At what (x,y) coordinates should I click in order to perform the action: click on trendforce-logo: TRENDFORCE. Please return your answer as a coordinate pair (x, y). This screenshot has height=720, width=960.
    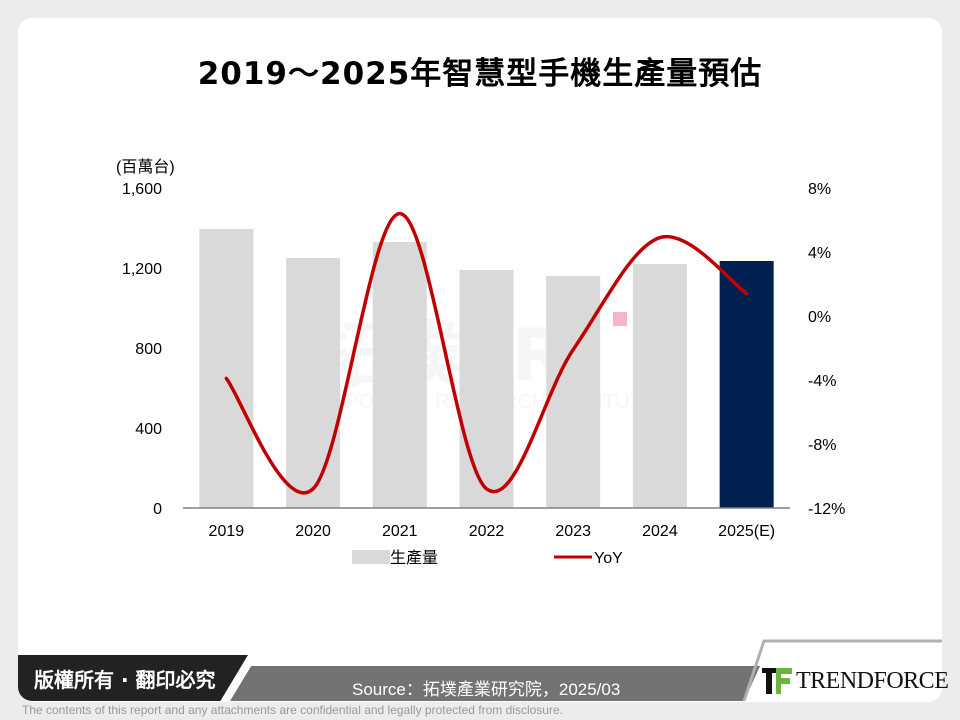
    Looking at the image, I should click on (855, 681).